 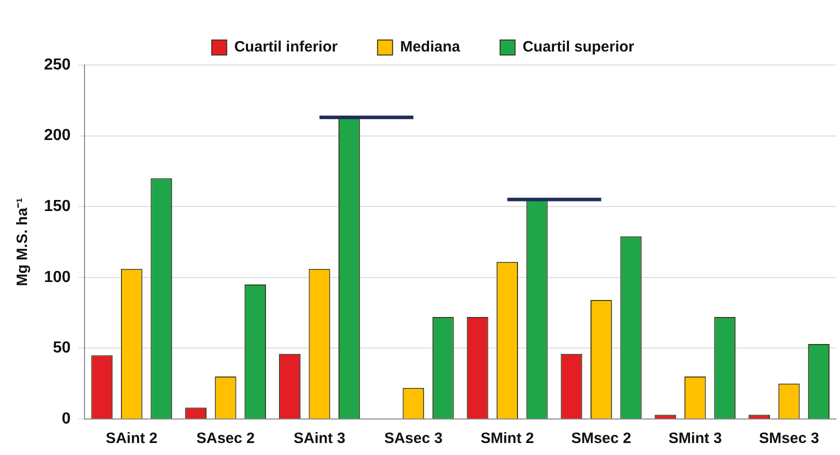 I want to click on y-tick-label: 50, so click(x=61, y=348).